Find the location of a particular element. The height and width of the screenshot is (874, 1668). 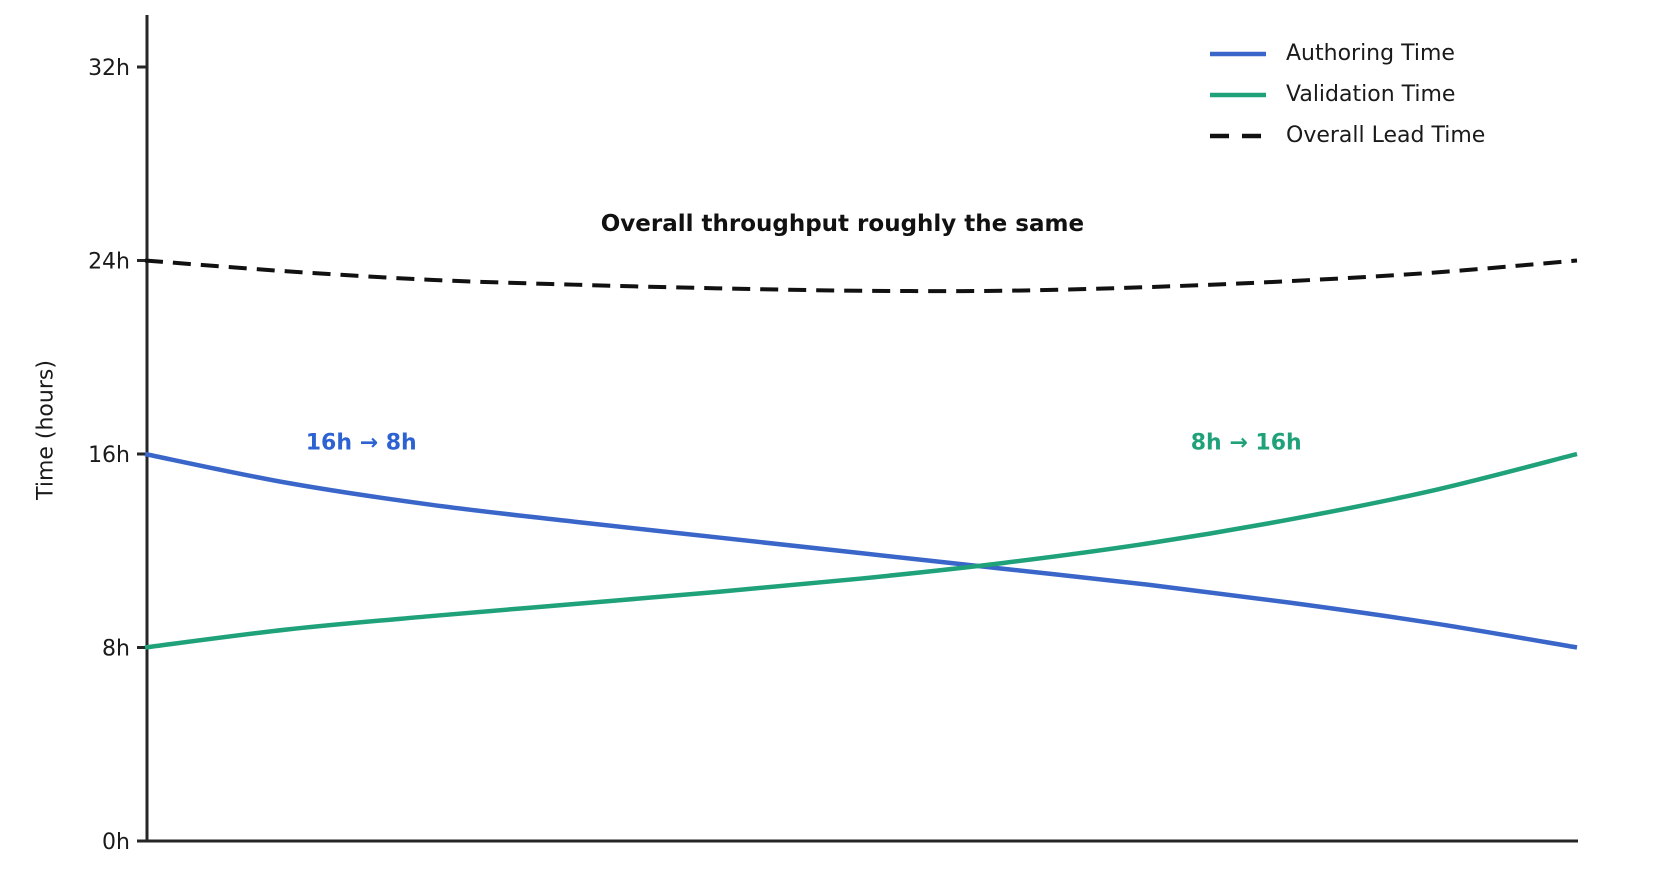

legend-label: Validation Time is located at coordinates (1371, 94).